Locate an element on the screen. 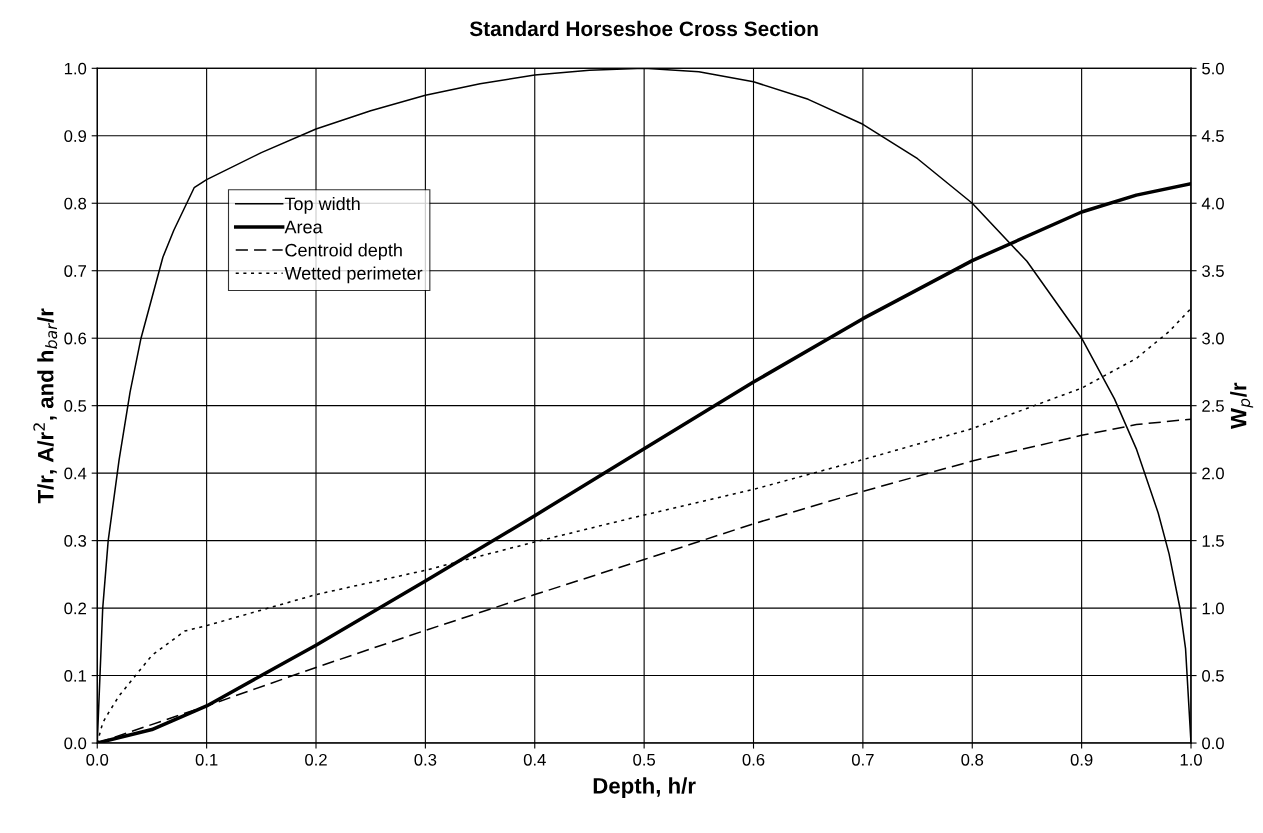  x-tick-label: 0.8 is located at coordinates (972, 759).